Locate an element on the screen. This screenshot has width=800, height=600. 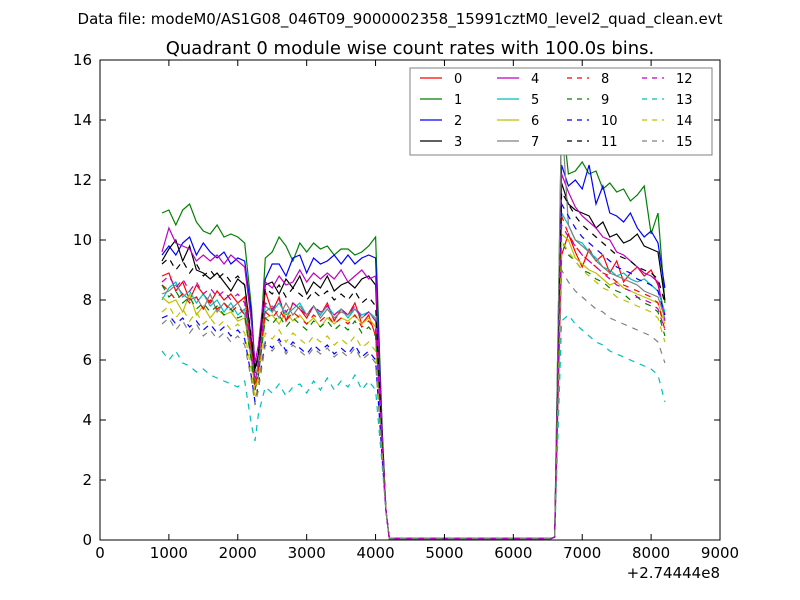
legend-label-0: 0 is located at coordinates (458, 79).